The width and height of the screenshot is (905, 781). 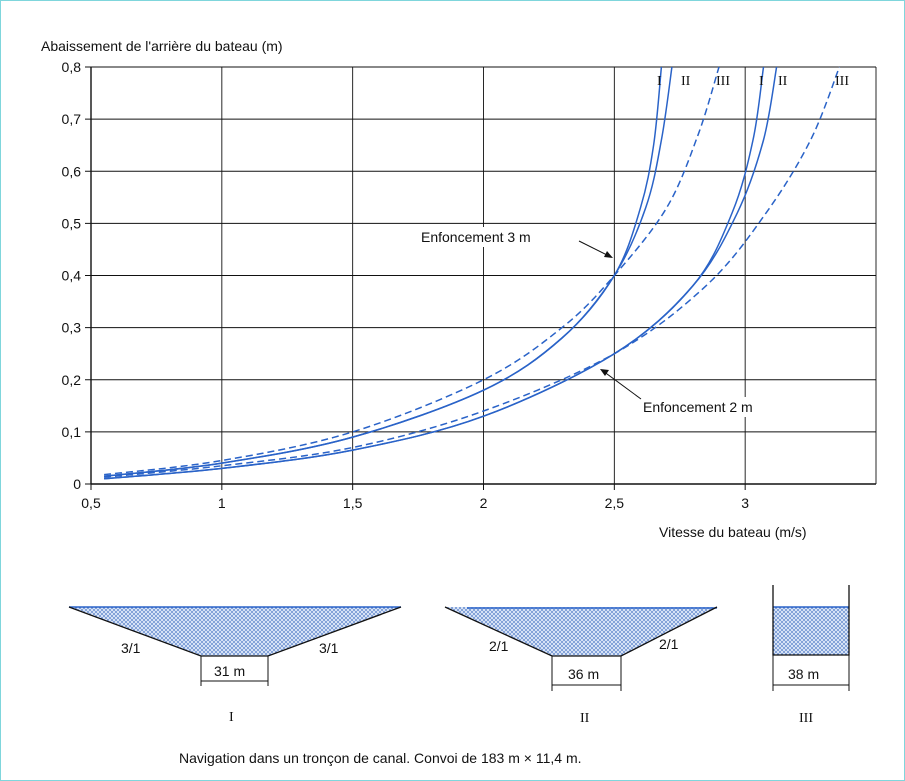 What do you see at coordinates (162, 46) in the screenshot?
I see `y-axis-label: Abaissement de l'arrière du bateau (m)` at bounding box center [162, 46].